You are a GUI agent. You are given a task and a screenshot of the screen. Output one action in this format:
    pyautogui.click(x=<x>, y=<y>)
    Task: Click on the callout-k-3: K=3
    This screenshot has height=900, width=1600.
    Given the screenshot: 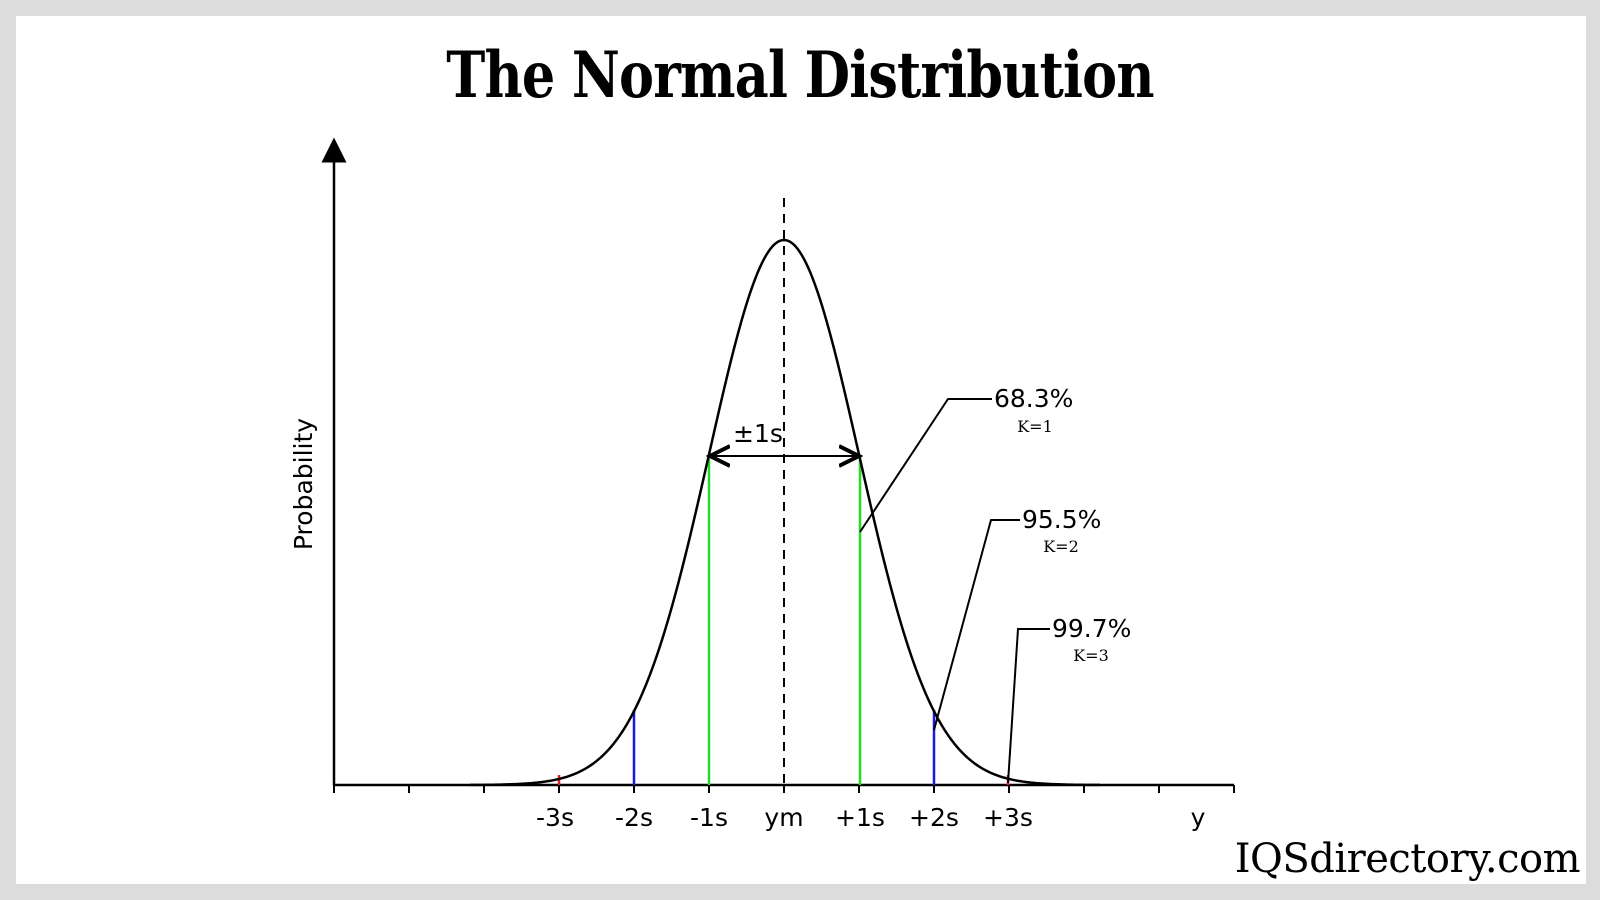 What is the action you would take?
    pyautogui.click(x=1091, y=655)
    